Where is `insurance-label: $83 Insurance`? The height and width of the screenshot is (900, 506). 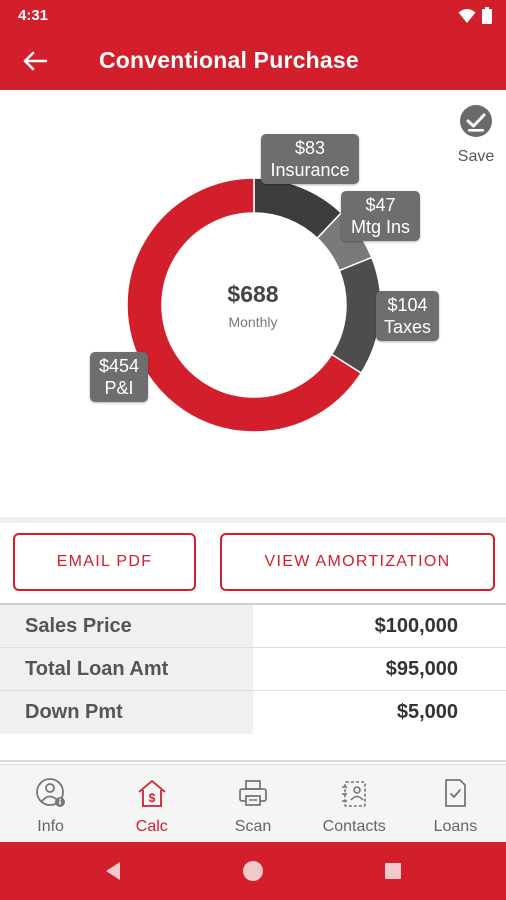 insurance-label: $83 Insurance is located at coordinates (310, 159).